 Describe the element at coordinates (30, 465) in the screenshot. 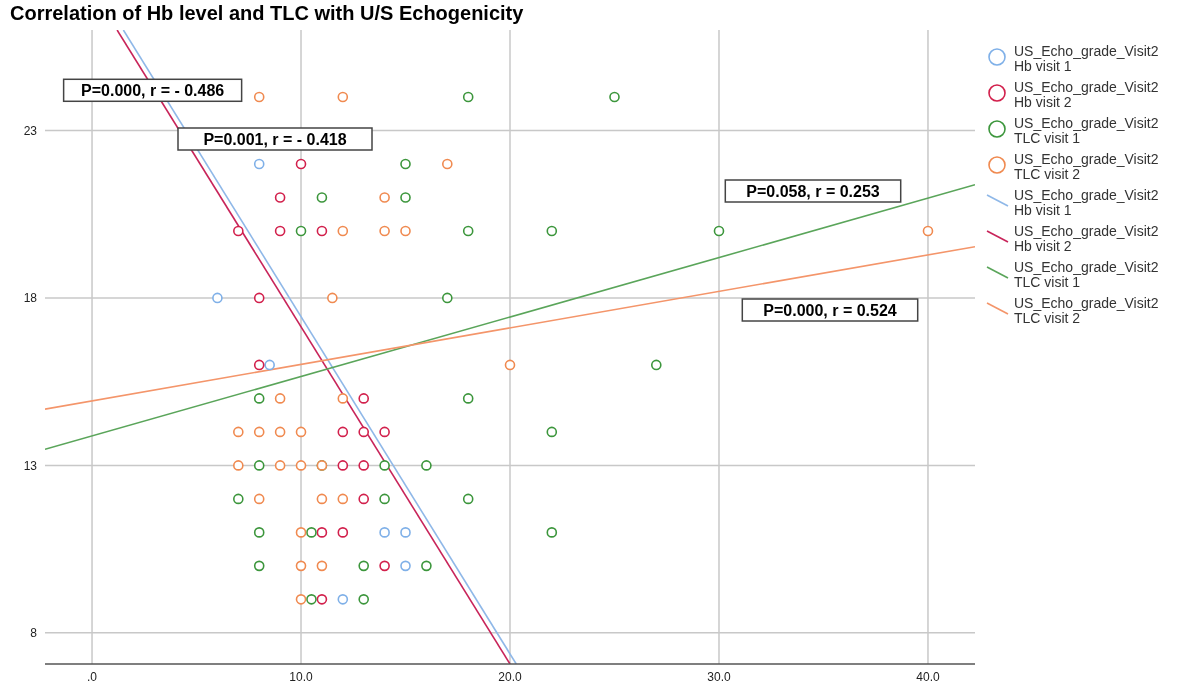

I see `y-tick-label: 13` at that location.